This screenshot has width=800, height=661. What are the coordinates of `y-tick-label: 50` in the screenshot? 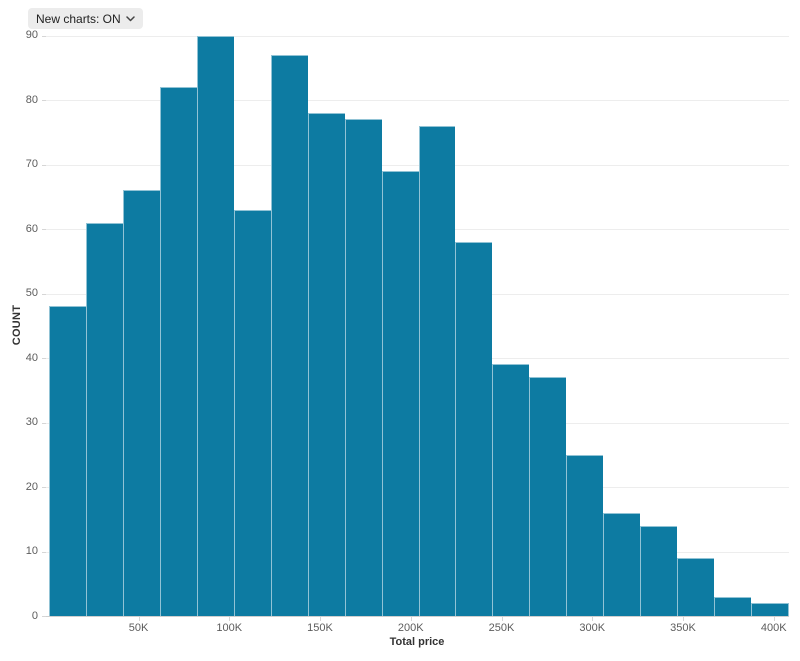 It's located at (31, 293).